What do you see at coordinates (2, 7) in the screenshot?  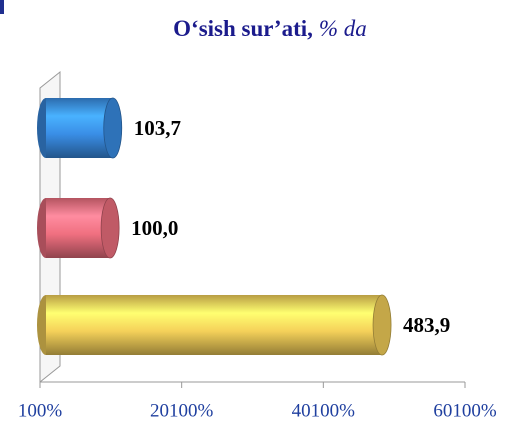 I see `corner-mark` at bounding box center [2, 7].